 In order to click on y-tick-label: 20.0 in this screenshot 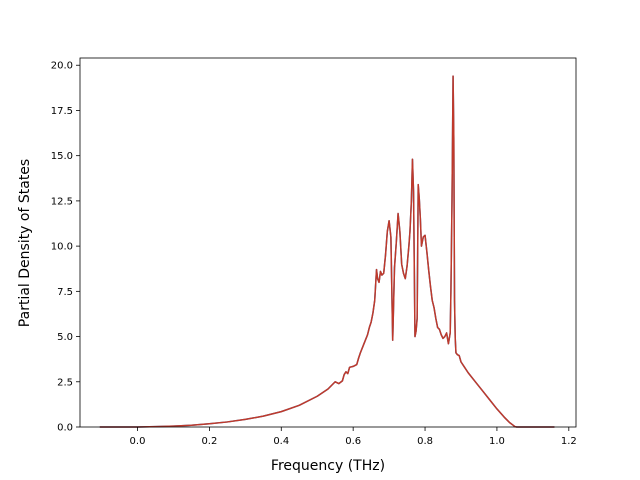, I will do `click(62, 66)`.